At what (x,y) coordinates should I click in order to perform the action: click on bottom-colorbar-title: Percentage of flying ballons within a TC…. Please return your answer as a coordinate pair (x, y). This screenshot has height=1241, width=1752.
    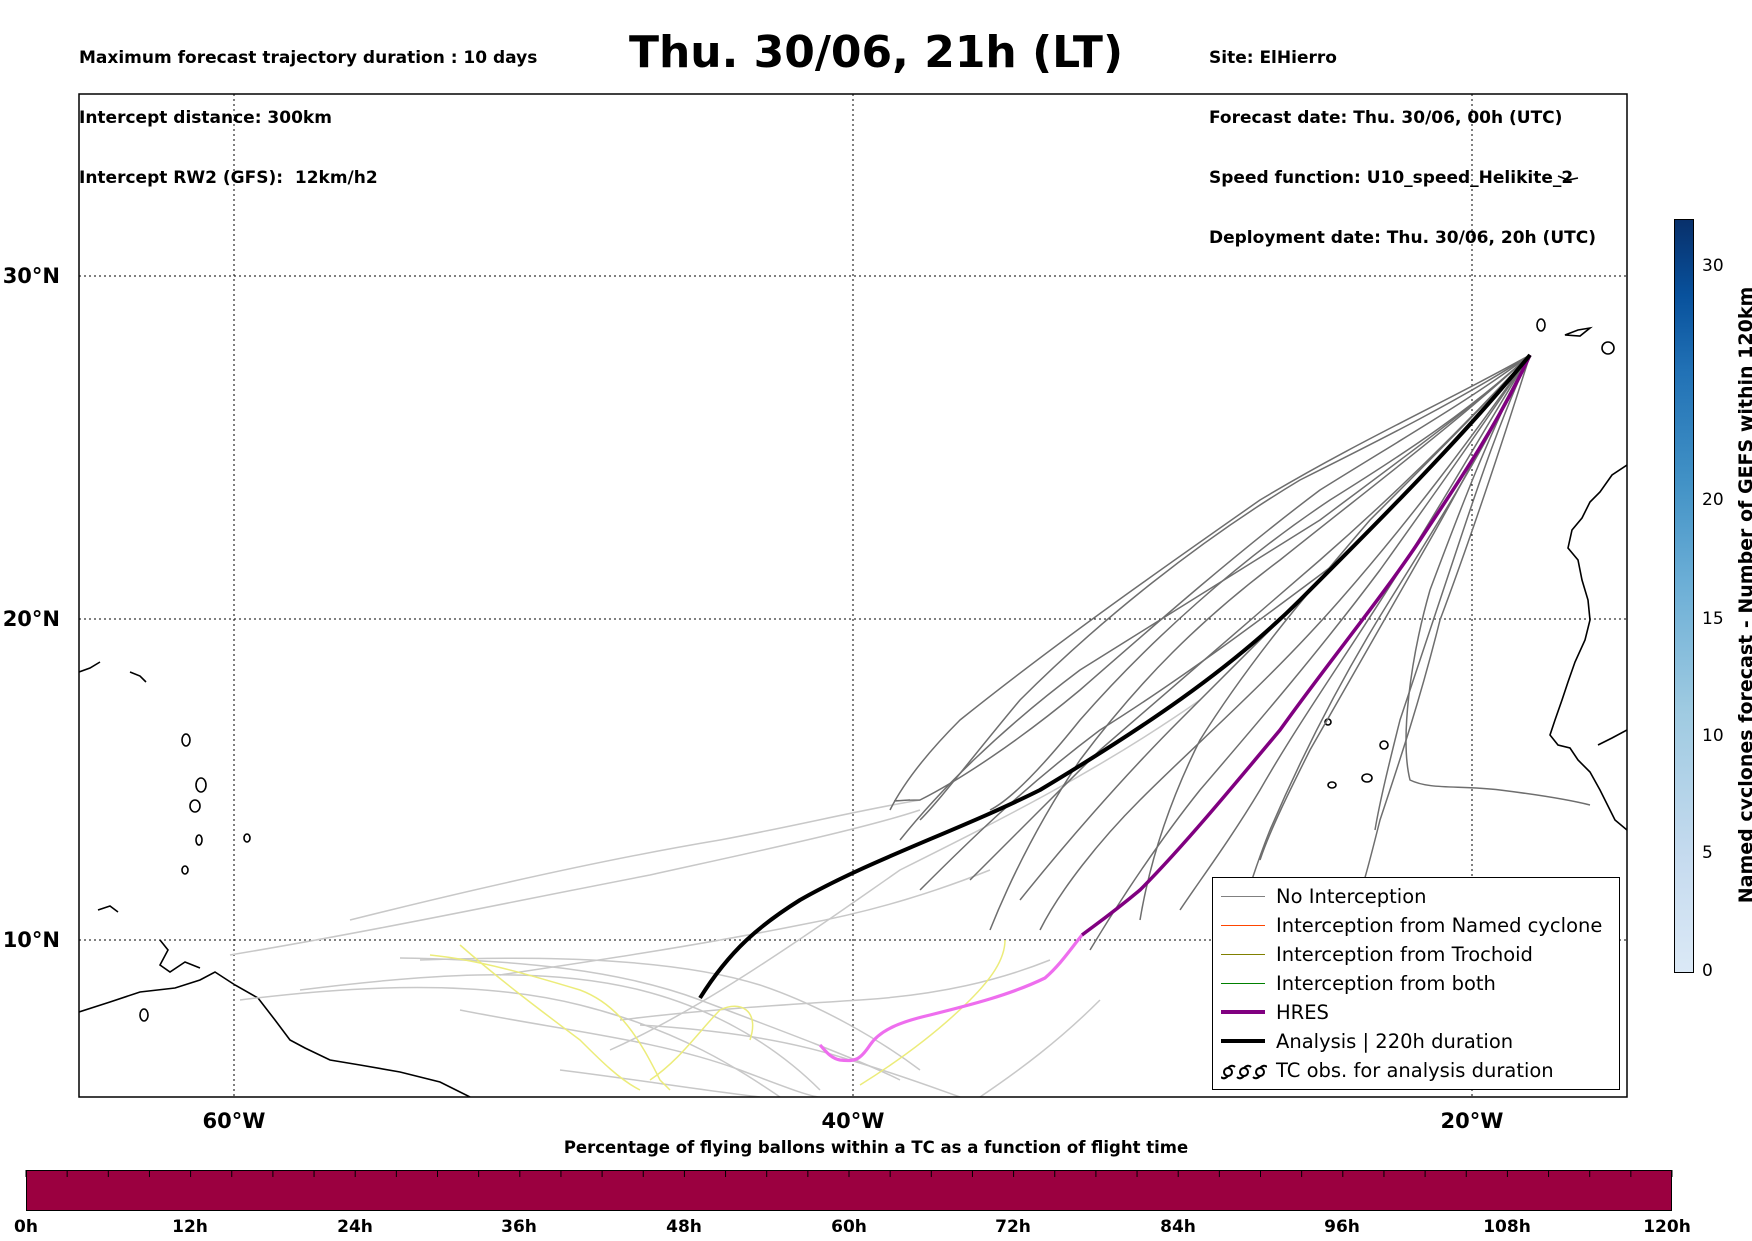
    Looking at the image, I should click on (876, 1147).